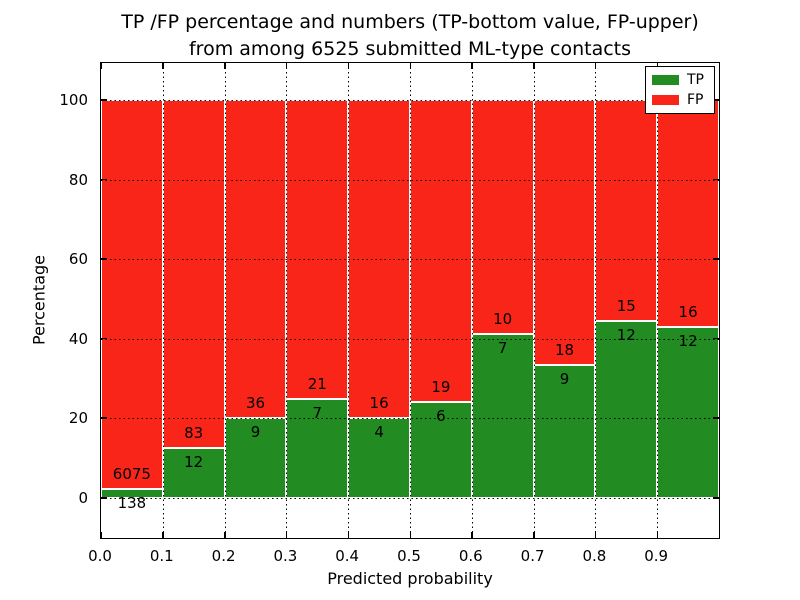  What do you see at coordinates (503, 319) in the screenshot?
I see `fp-count-label: 10` at bounding box center [503, 319].